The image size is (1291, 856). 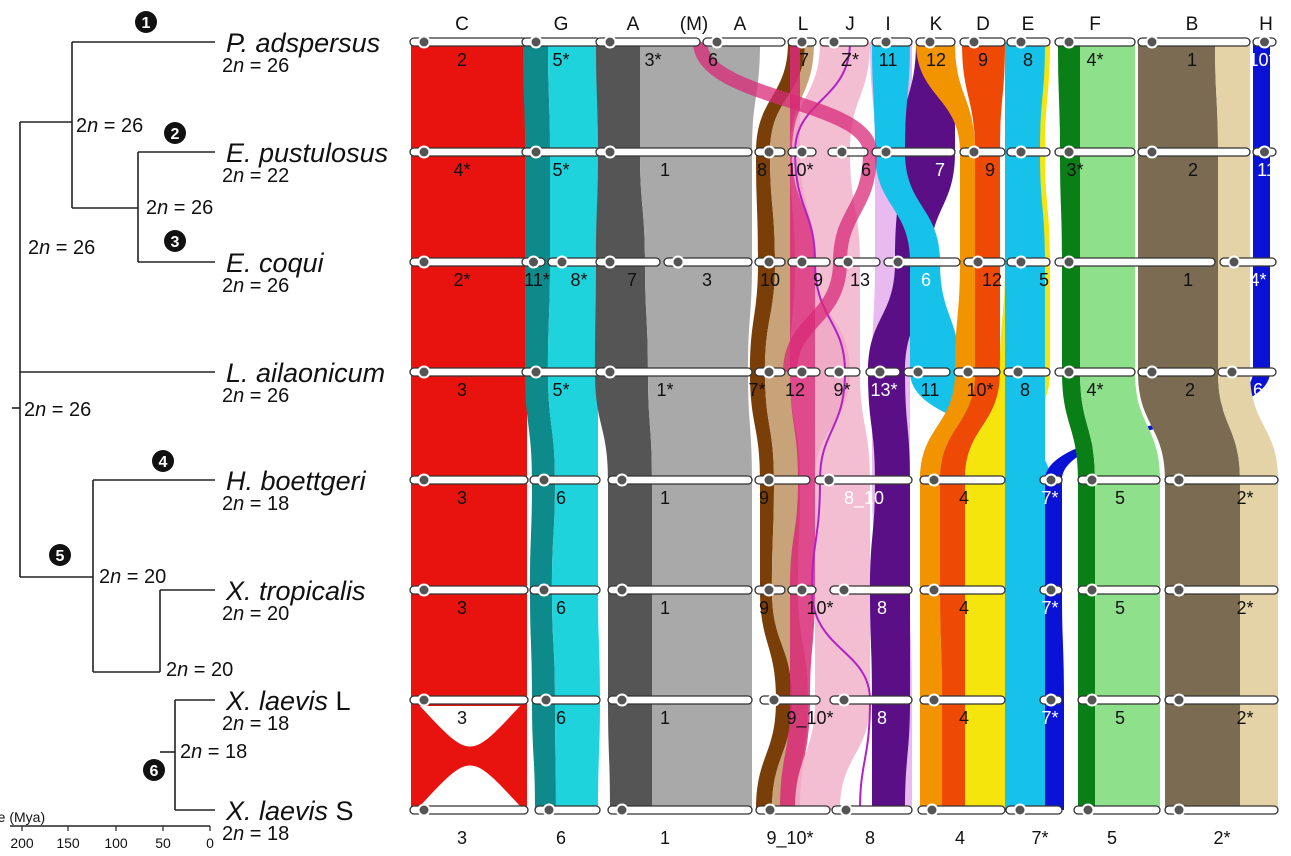 What do you see at coordinates (864, 498) in the screenshot?
I see `chromosome-label: 8_10` at bounding box center [864, 498].